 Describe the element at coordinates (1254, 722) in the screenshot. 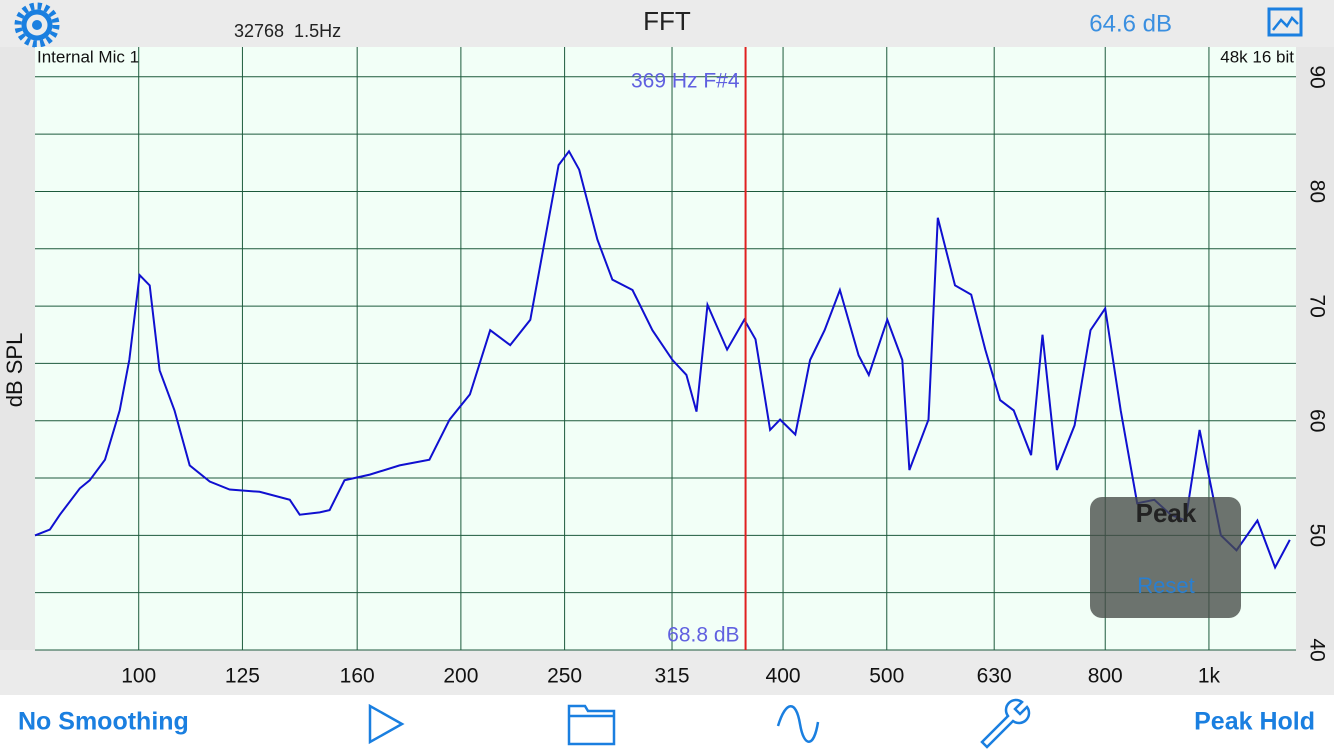

I see `peak-hold-button: Peak Hold` at that location.